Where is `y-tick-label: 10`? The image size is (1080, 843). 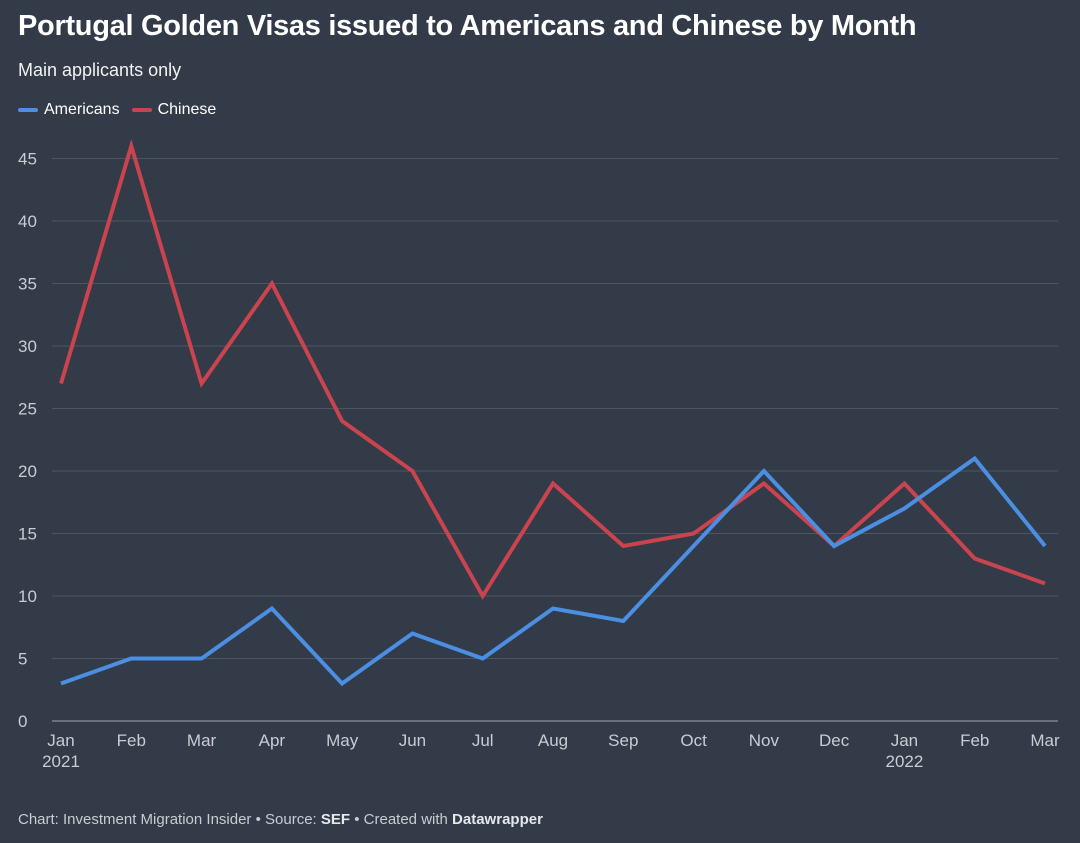
y-tick-label: 10 is located at coordinates (27, 596).